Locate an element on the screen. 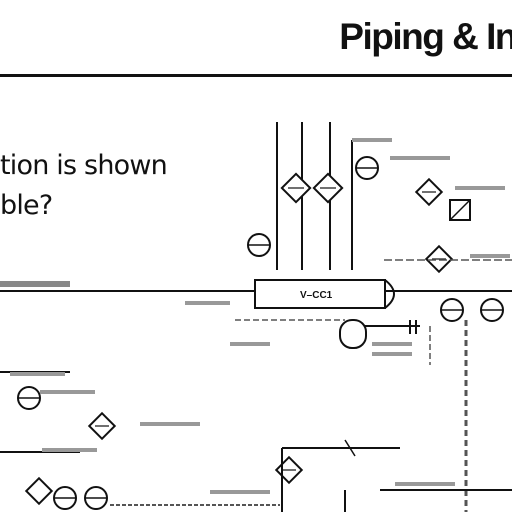  vessel-head is located at coordinates (389, 294).